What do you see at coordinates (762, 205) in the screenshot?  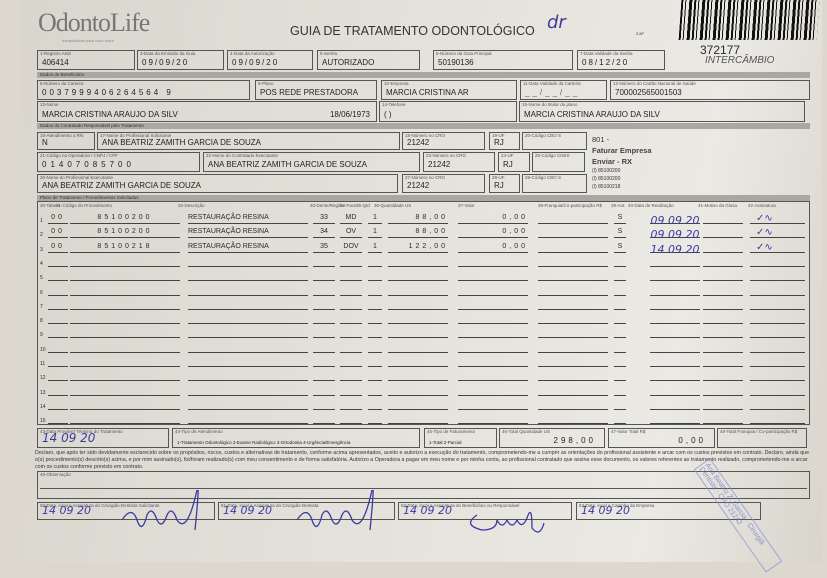 I see `column-header: 42-Assinatura` at bounding box center [762, 205].